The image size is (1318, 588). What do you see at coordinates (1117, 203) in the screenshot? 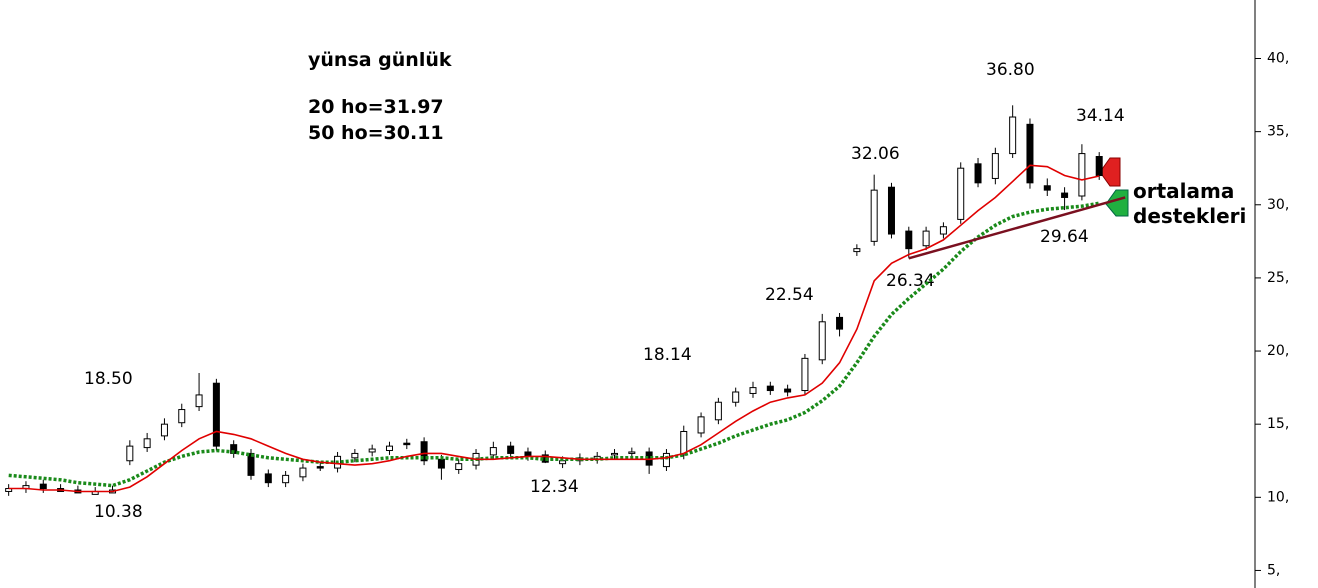
I see `green-arrow` at bounding box center [1117, 203].